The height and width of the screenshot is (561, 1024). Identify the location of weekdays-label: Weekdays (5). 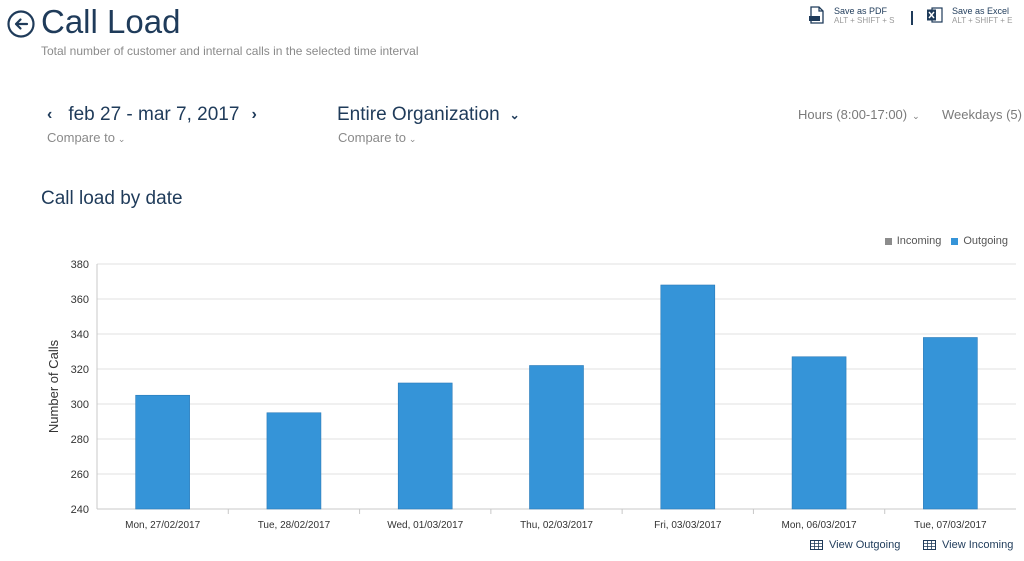
(982, 114).